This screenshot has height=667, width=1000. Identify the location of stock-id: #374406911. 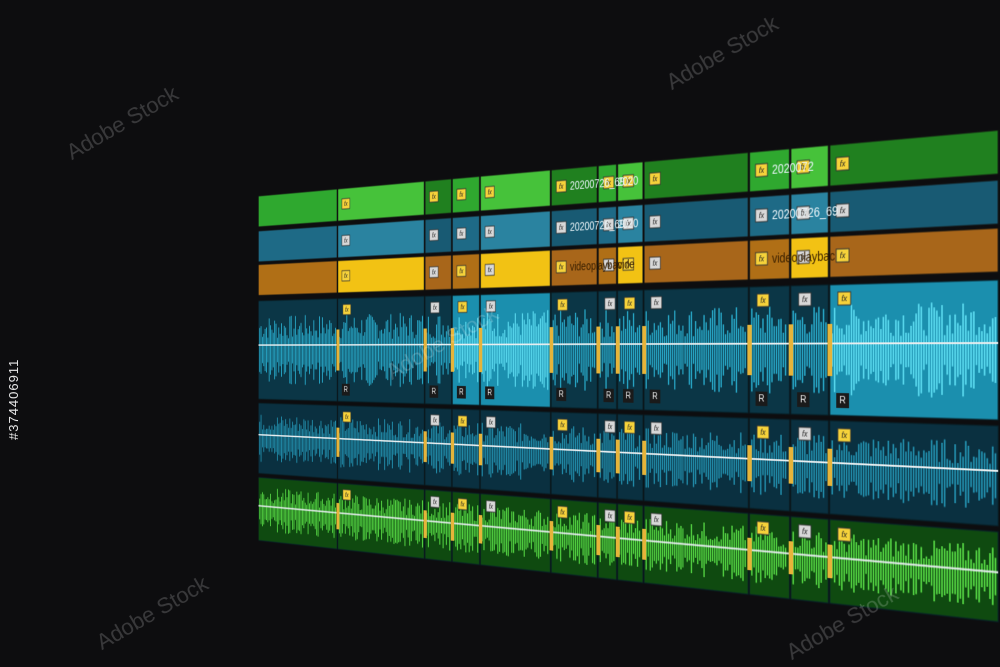
(13, 399).